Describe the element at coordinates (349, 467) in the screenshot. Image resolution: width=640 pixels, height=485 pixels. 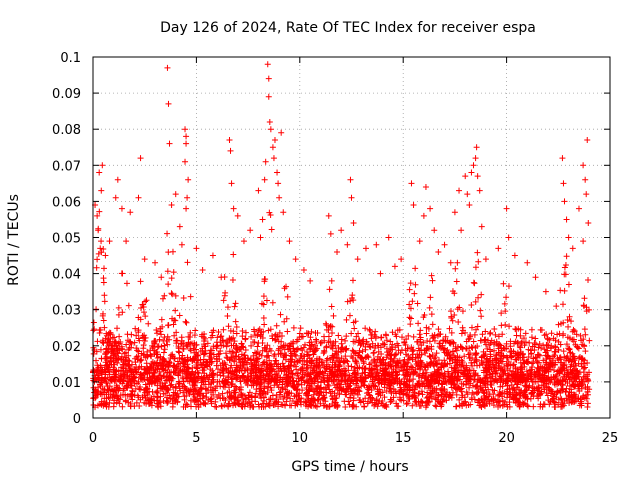
I see `x-axis-label: GPS time / hours` at that location.